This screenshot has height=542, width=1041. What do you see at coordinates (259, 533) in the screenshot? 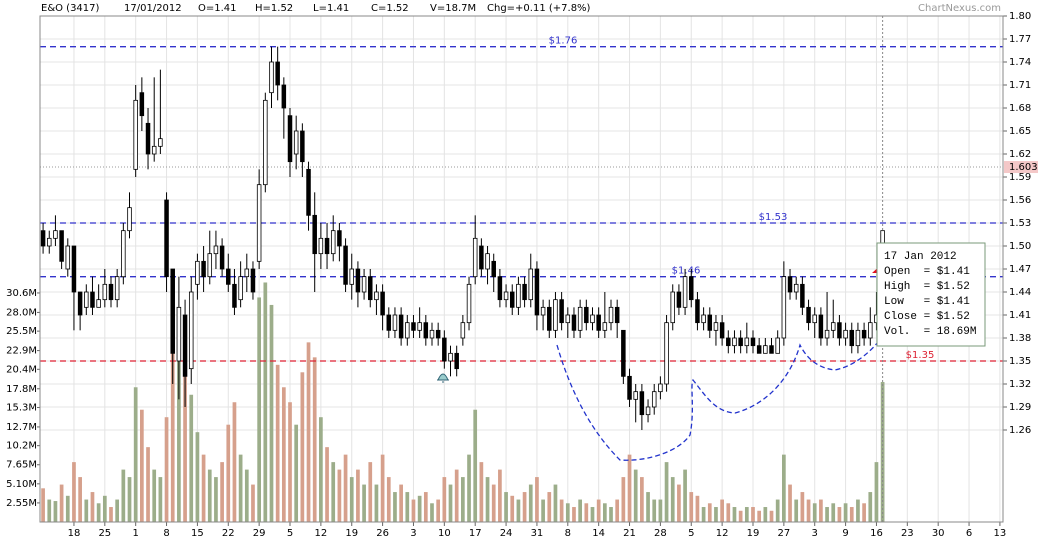
I see `x-tick-label: 29` at bounding box center [259, 533].